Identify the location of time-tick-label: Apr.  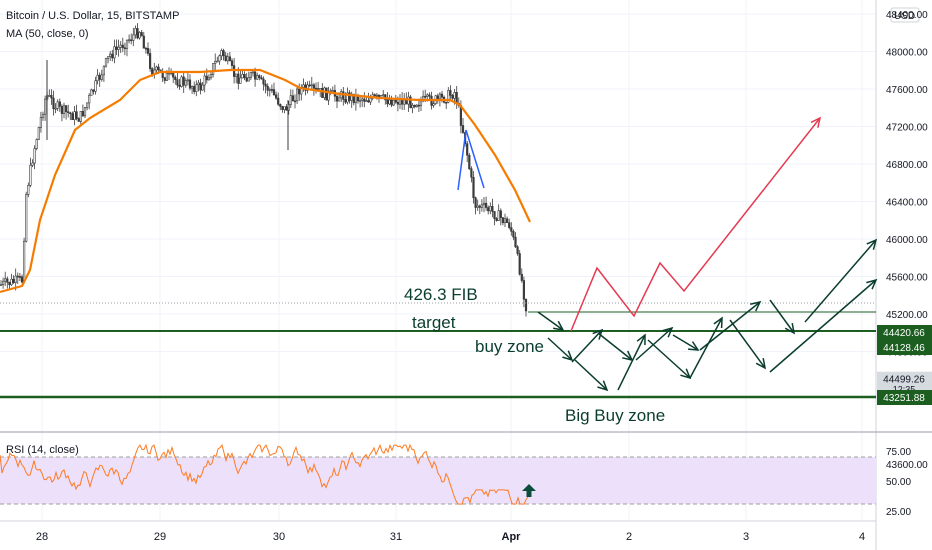
(512, 537).